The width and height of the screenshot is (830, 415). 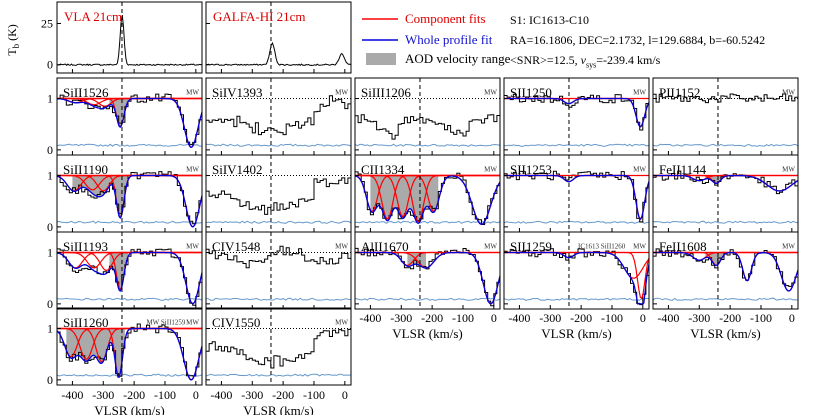 I want to click on ion-label: SII1259, so click(x=531, y=246).